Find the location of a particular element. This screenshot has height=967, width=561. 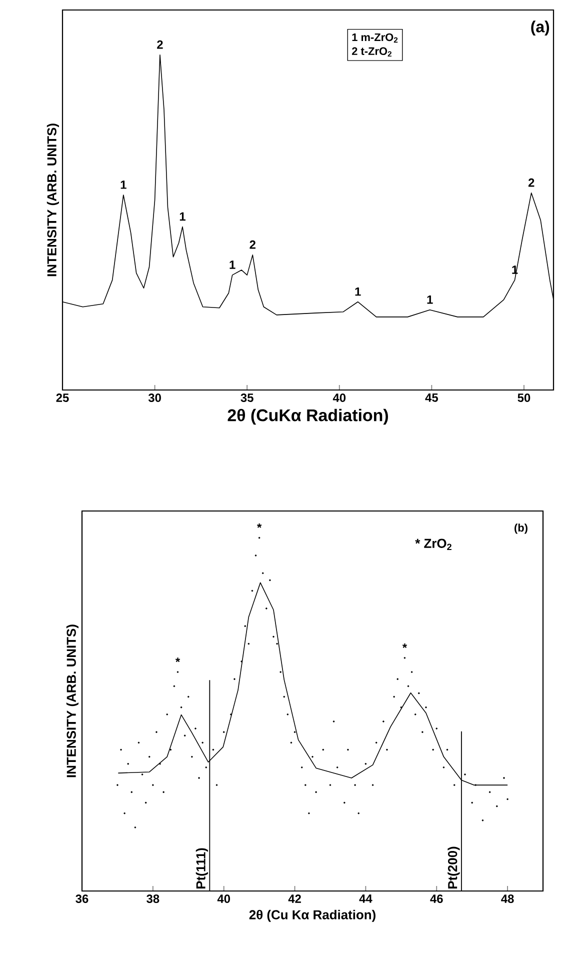

text: 1 m-ZrO$_{2}$ is located at coordinates (375, 38).